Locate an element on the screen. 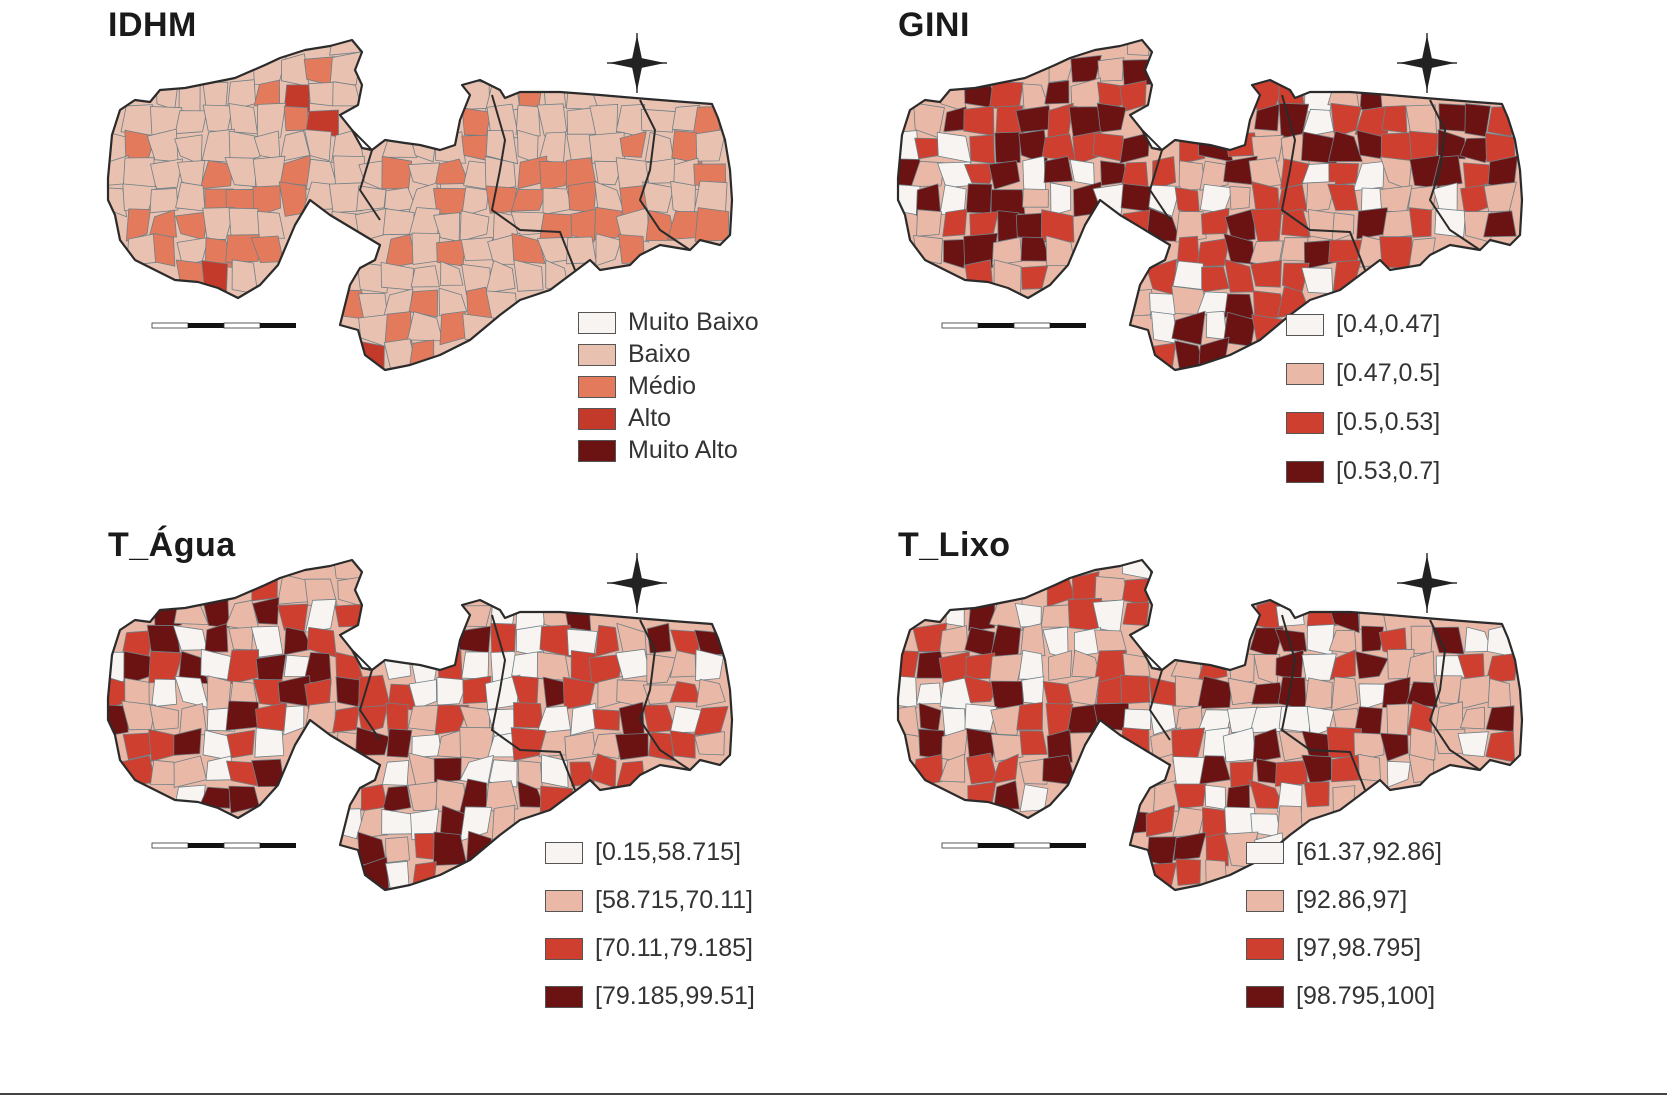  scale-bar is located at coordinates (223, 845).